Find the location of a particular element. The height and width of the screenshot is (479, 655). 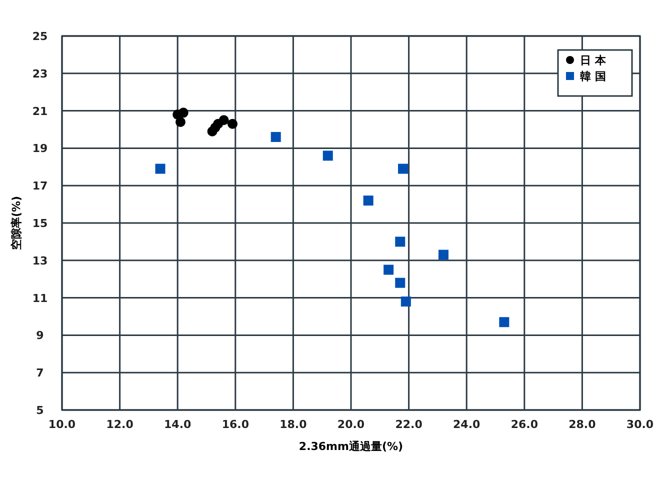

x-tick-label: 20.0 is located at coordinates (351, 424).